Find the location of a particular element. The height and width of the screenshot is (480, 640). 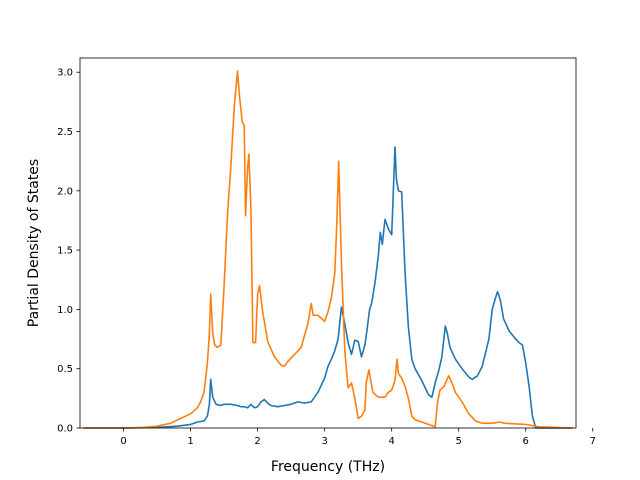

y-tick-label: 1.5 is located at coordinates (65, 251).